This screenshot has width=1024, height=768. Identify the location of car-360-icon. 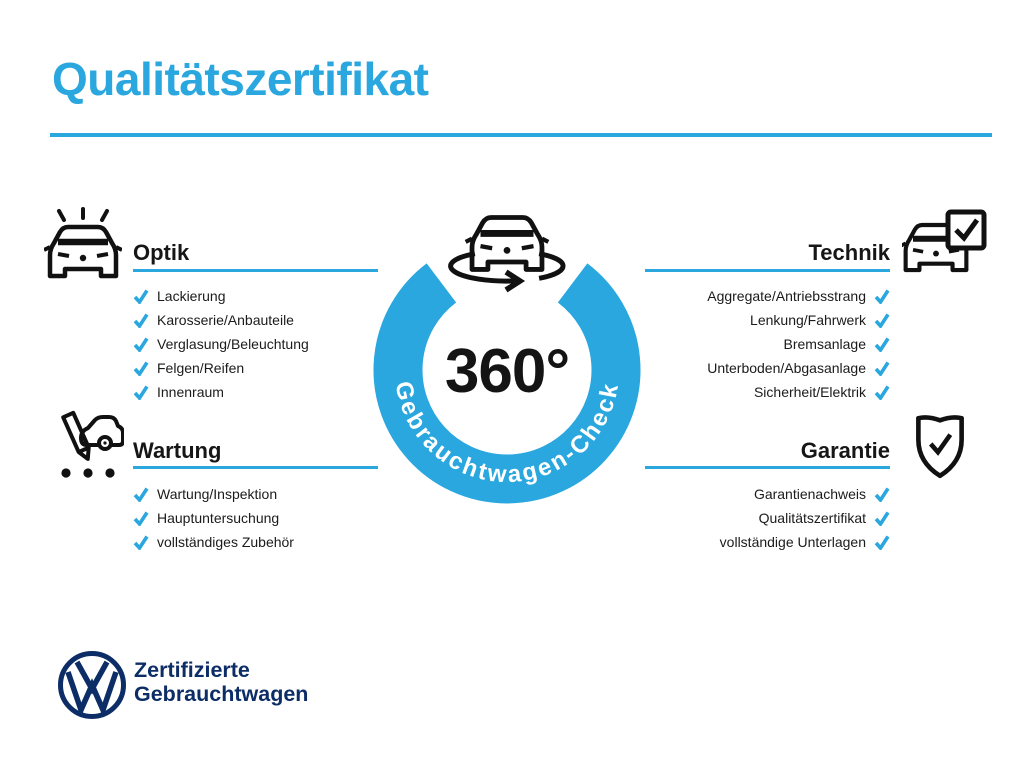
(507, 255).